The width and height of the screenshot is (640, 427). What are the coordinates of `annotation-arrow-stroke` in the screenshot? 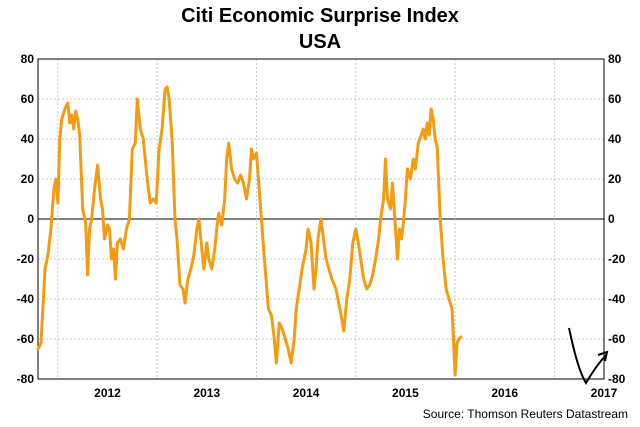 It's located at (587, 356).